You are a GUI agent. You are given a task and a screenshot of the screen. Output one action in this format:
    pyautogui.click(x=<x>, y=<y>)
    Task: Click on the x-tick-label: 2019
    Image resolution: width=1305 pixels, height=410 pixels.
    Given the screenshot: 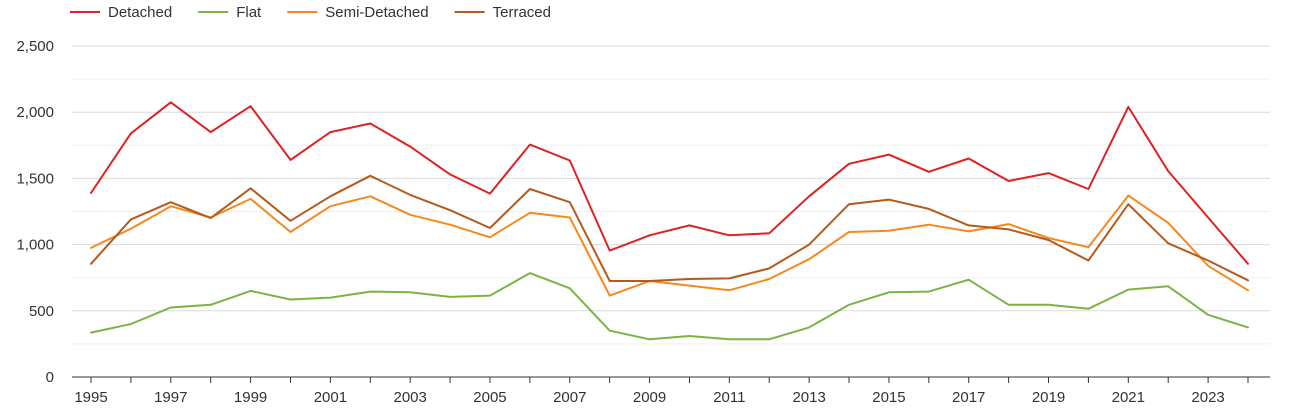 What is the action you would take?
    pyautogui.click(x=1048, y=397)
    